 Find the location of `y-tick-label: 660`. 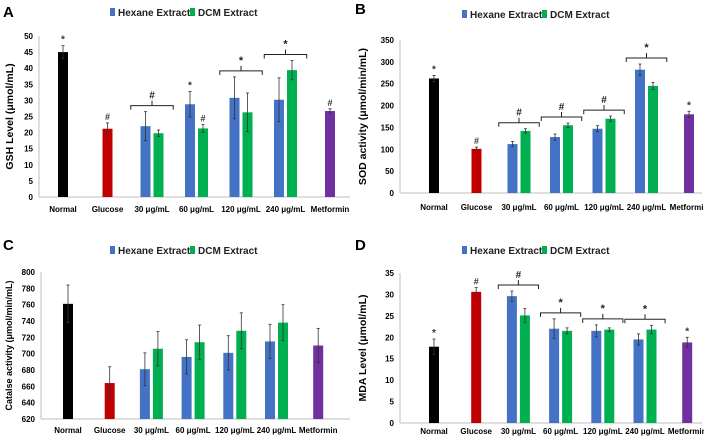

y-tick-label: 660 is located at coordinates (29, 386).